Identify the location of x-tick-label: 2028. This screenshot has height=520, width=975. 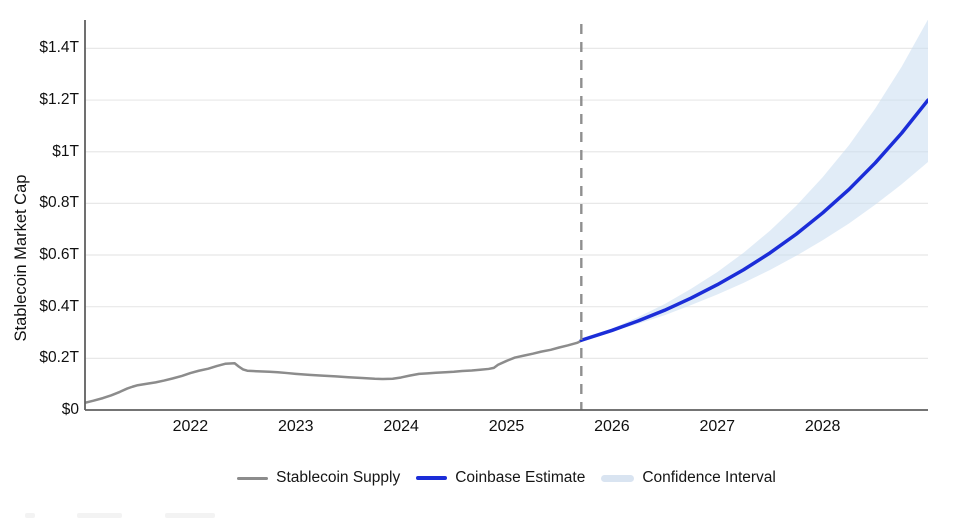
(822, 426).